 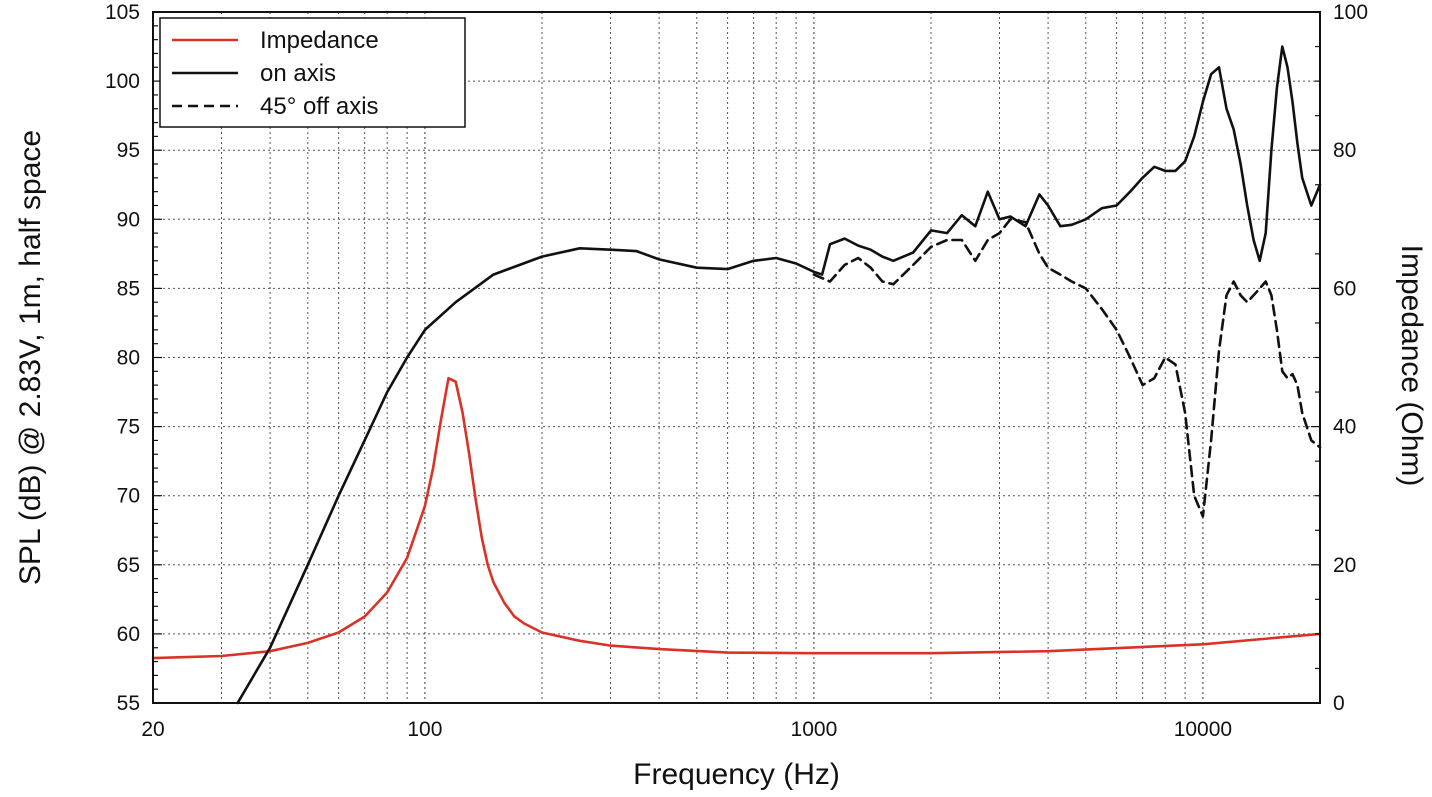 What do you see at coordinates (298, 73) in the screenshot?
I see `legend-label: on axis` at bounding box center [298, 73].